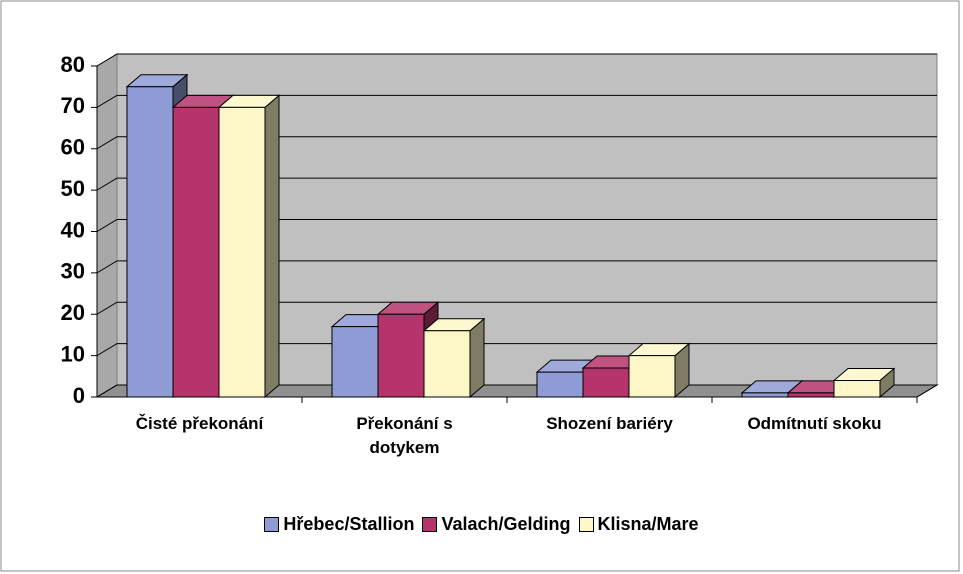 The width and height of the screenshot is (963, 574). I want to click on legend-label: Valach/Gelding, so click(506, 524).